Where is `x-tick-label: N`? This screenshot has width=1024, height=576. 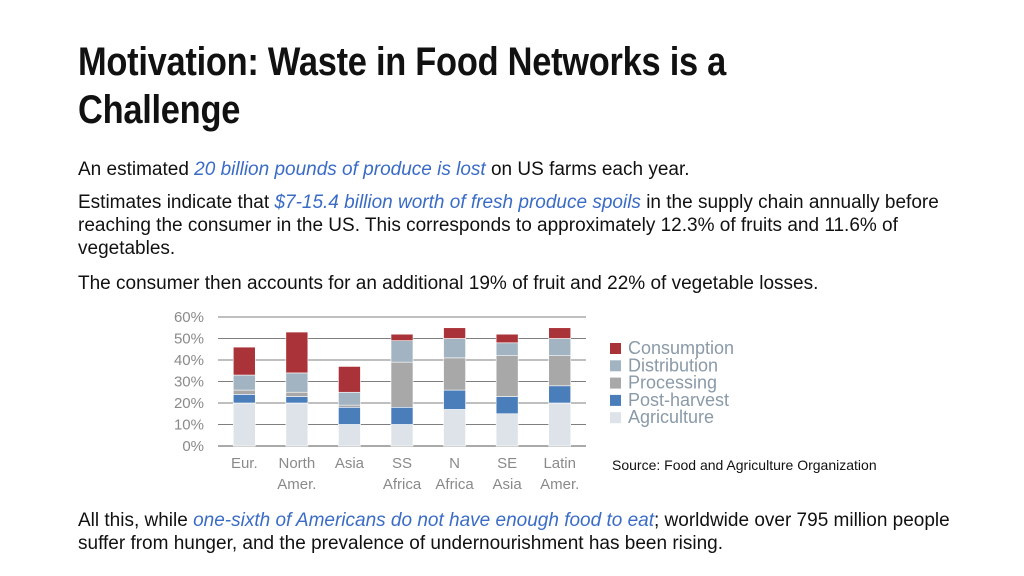
x-tick-label: N is located at coordinates (454, 463).